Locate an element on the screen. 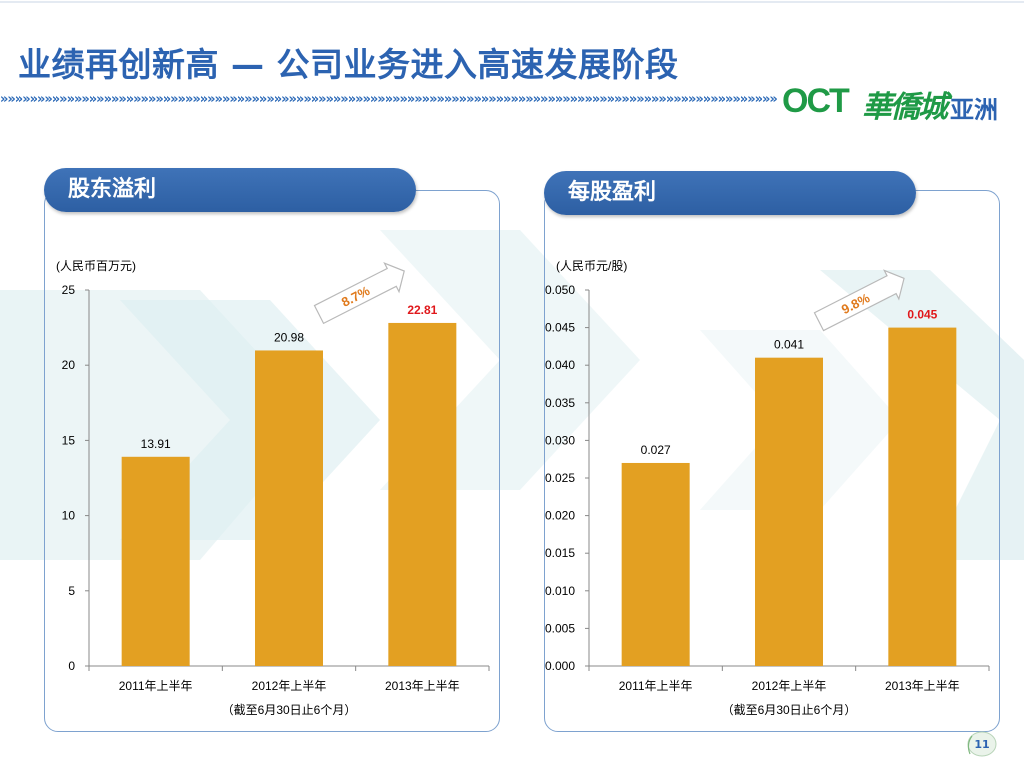  y-tick-label: 10 is located at coordinates (69, 516).